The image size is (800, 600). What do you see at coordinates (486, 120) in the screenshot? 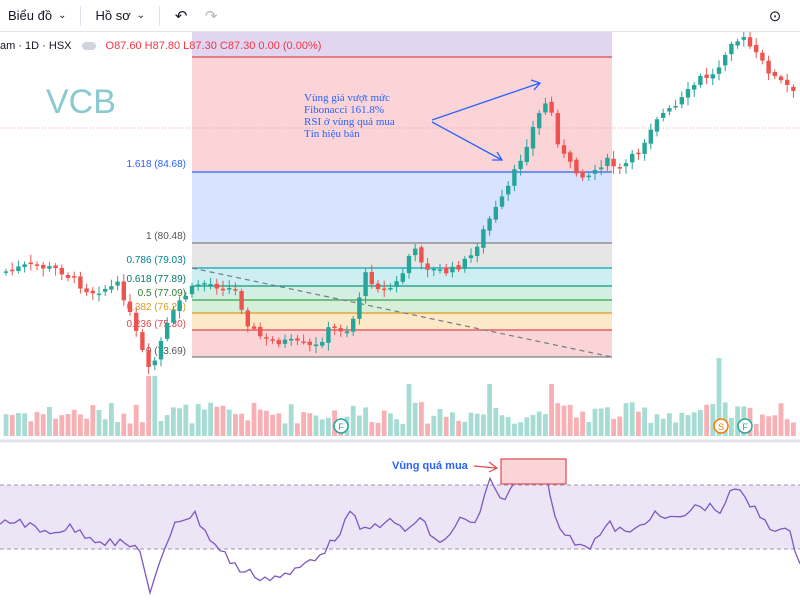
I see `annotation-arrows` at bounding box center [486, 120].